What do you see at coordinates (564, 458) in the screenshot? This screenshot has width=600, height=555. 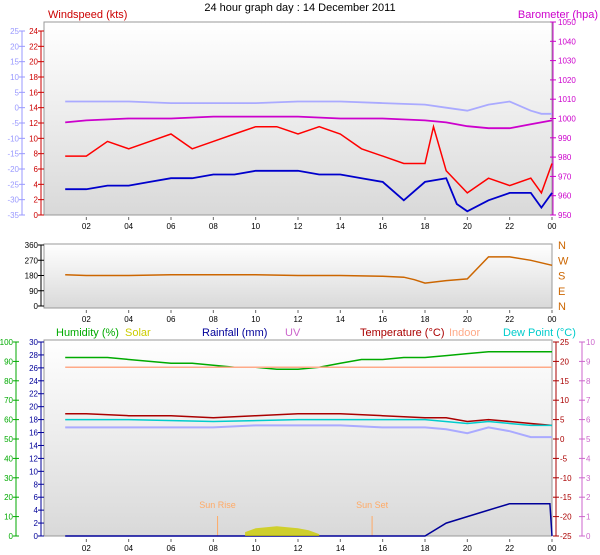 I see `temperature-tick-label: -5` at bounding box center [564, 458].